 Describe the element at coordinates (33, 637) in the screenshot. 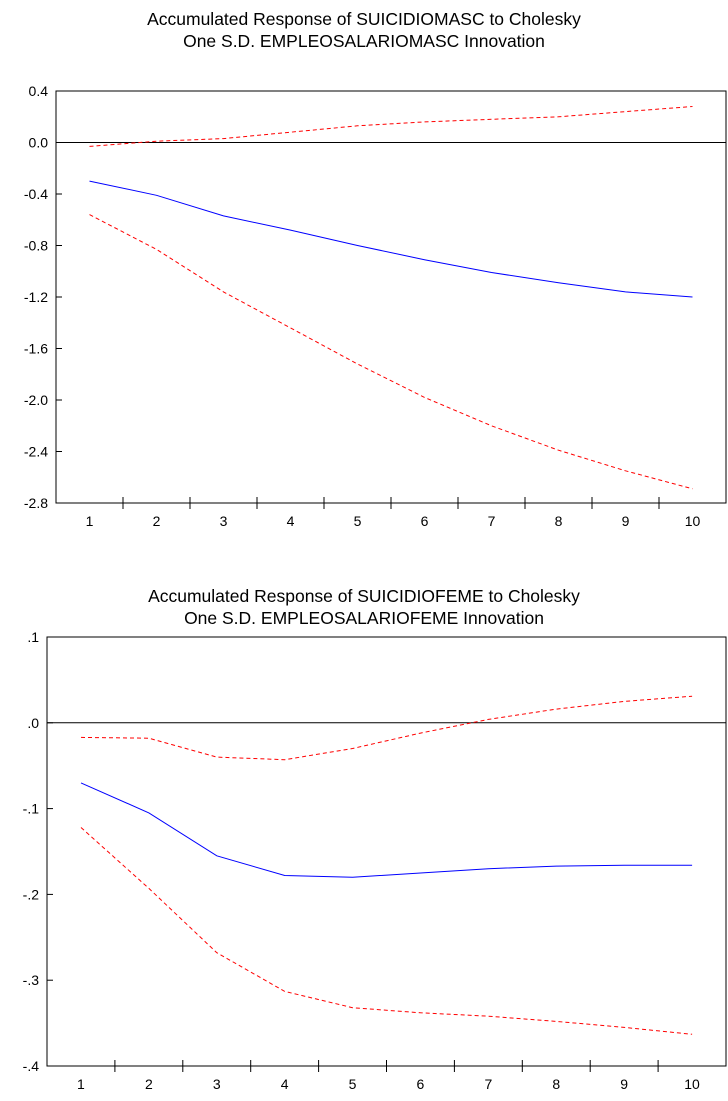

I see `y-tick-label: .1` at that location.